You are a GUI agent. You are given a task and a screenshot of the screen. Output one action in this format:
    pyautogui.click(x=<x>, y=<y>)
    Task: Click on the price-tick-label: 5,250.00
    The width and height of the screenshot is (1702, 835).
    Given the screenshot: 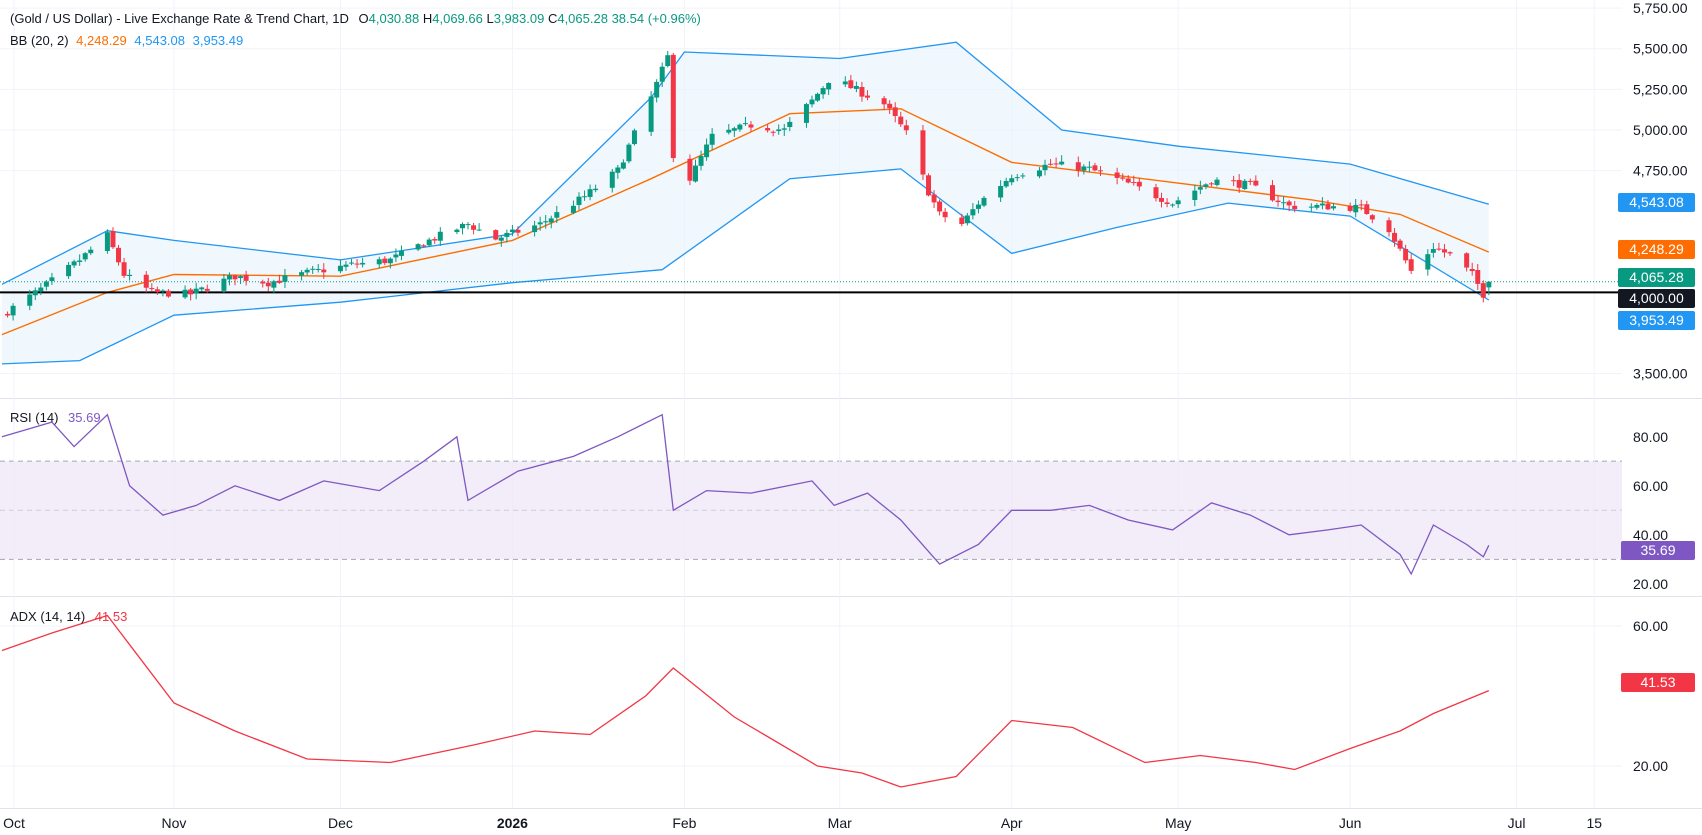 What is the action you would take?
    pyautogui.click(x=1660, y=89)
    